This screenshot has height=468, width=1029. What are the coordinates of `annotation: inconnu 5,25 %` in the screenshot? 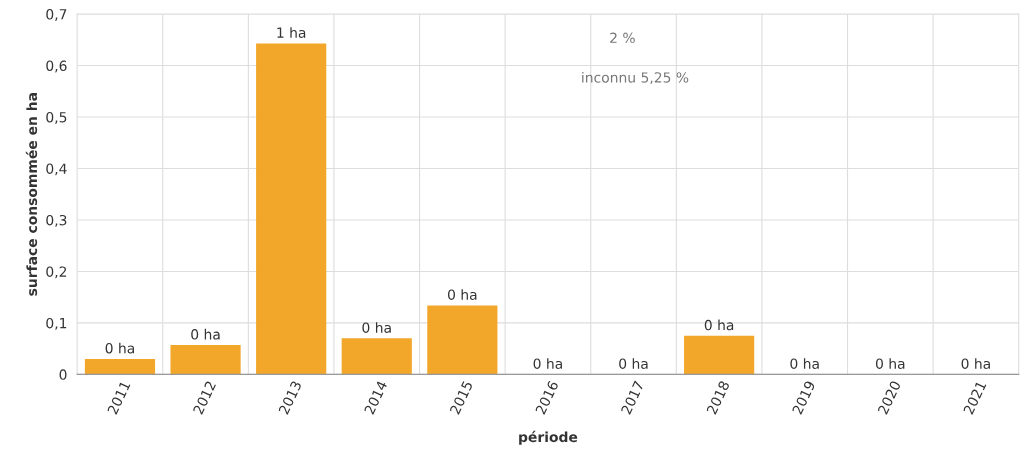 It's located at (635, 78).